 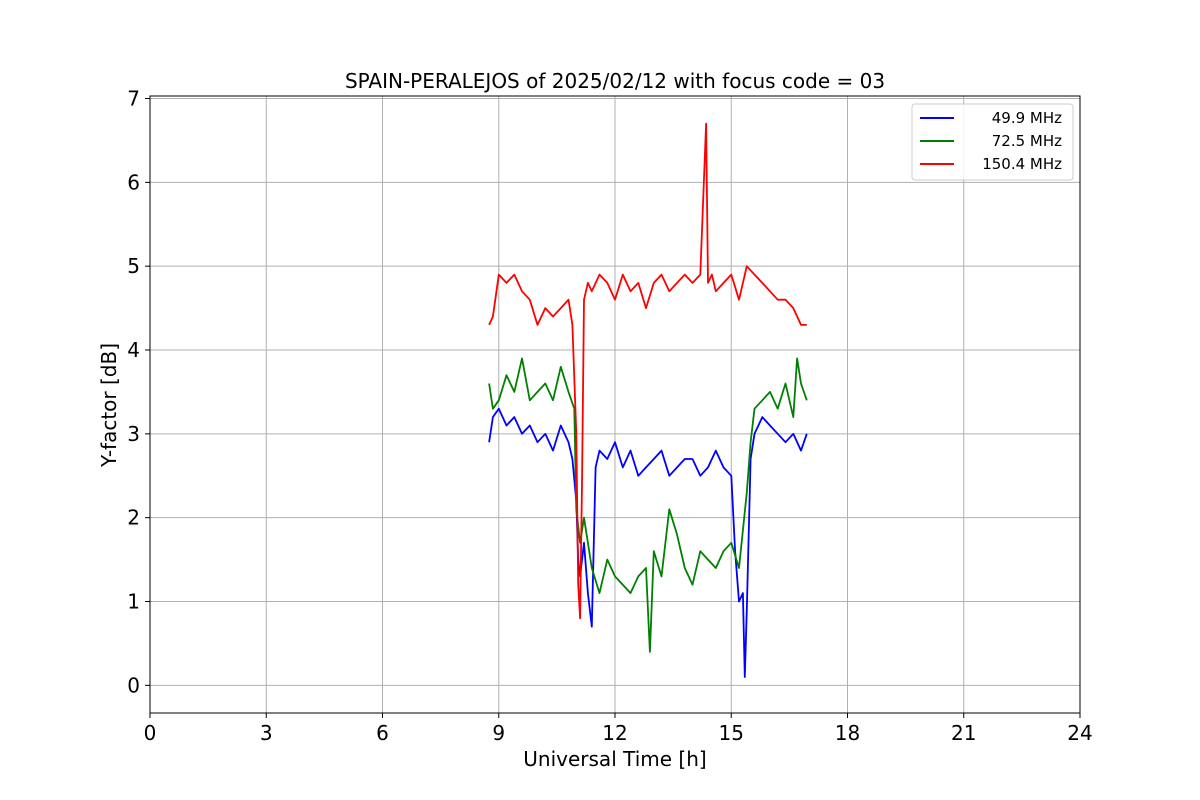 I want to click on y-axis-title: Y-factor [dB], so click(x=109, y=405).